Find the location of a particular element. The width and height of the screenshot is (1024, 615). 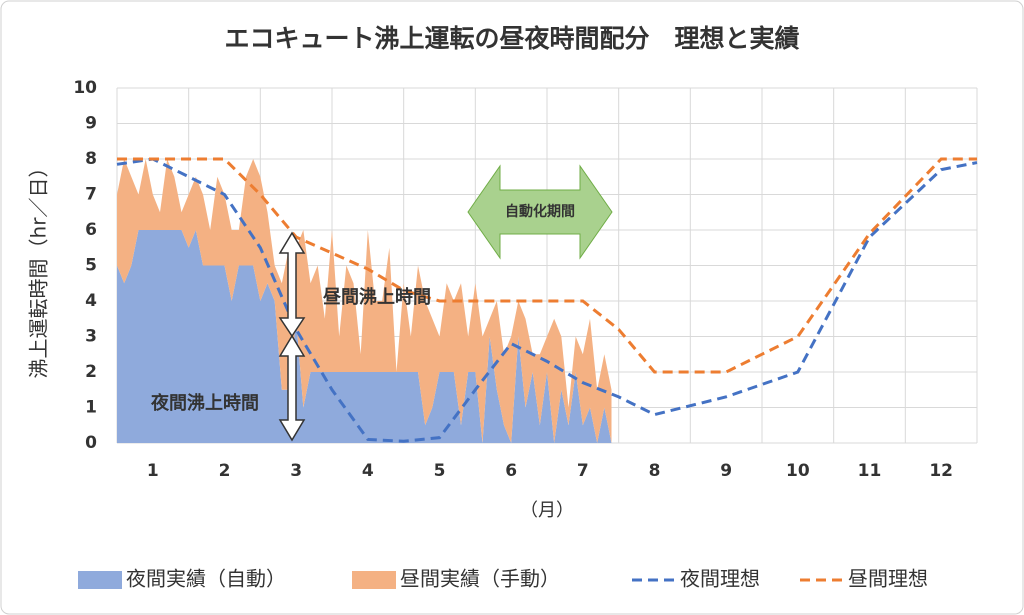

x-tick-label: 2 is located at coordinates (225, 471).